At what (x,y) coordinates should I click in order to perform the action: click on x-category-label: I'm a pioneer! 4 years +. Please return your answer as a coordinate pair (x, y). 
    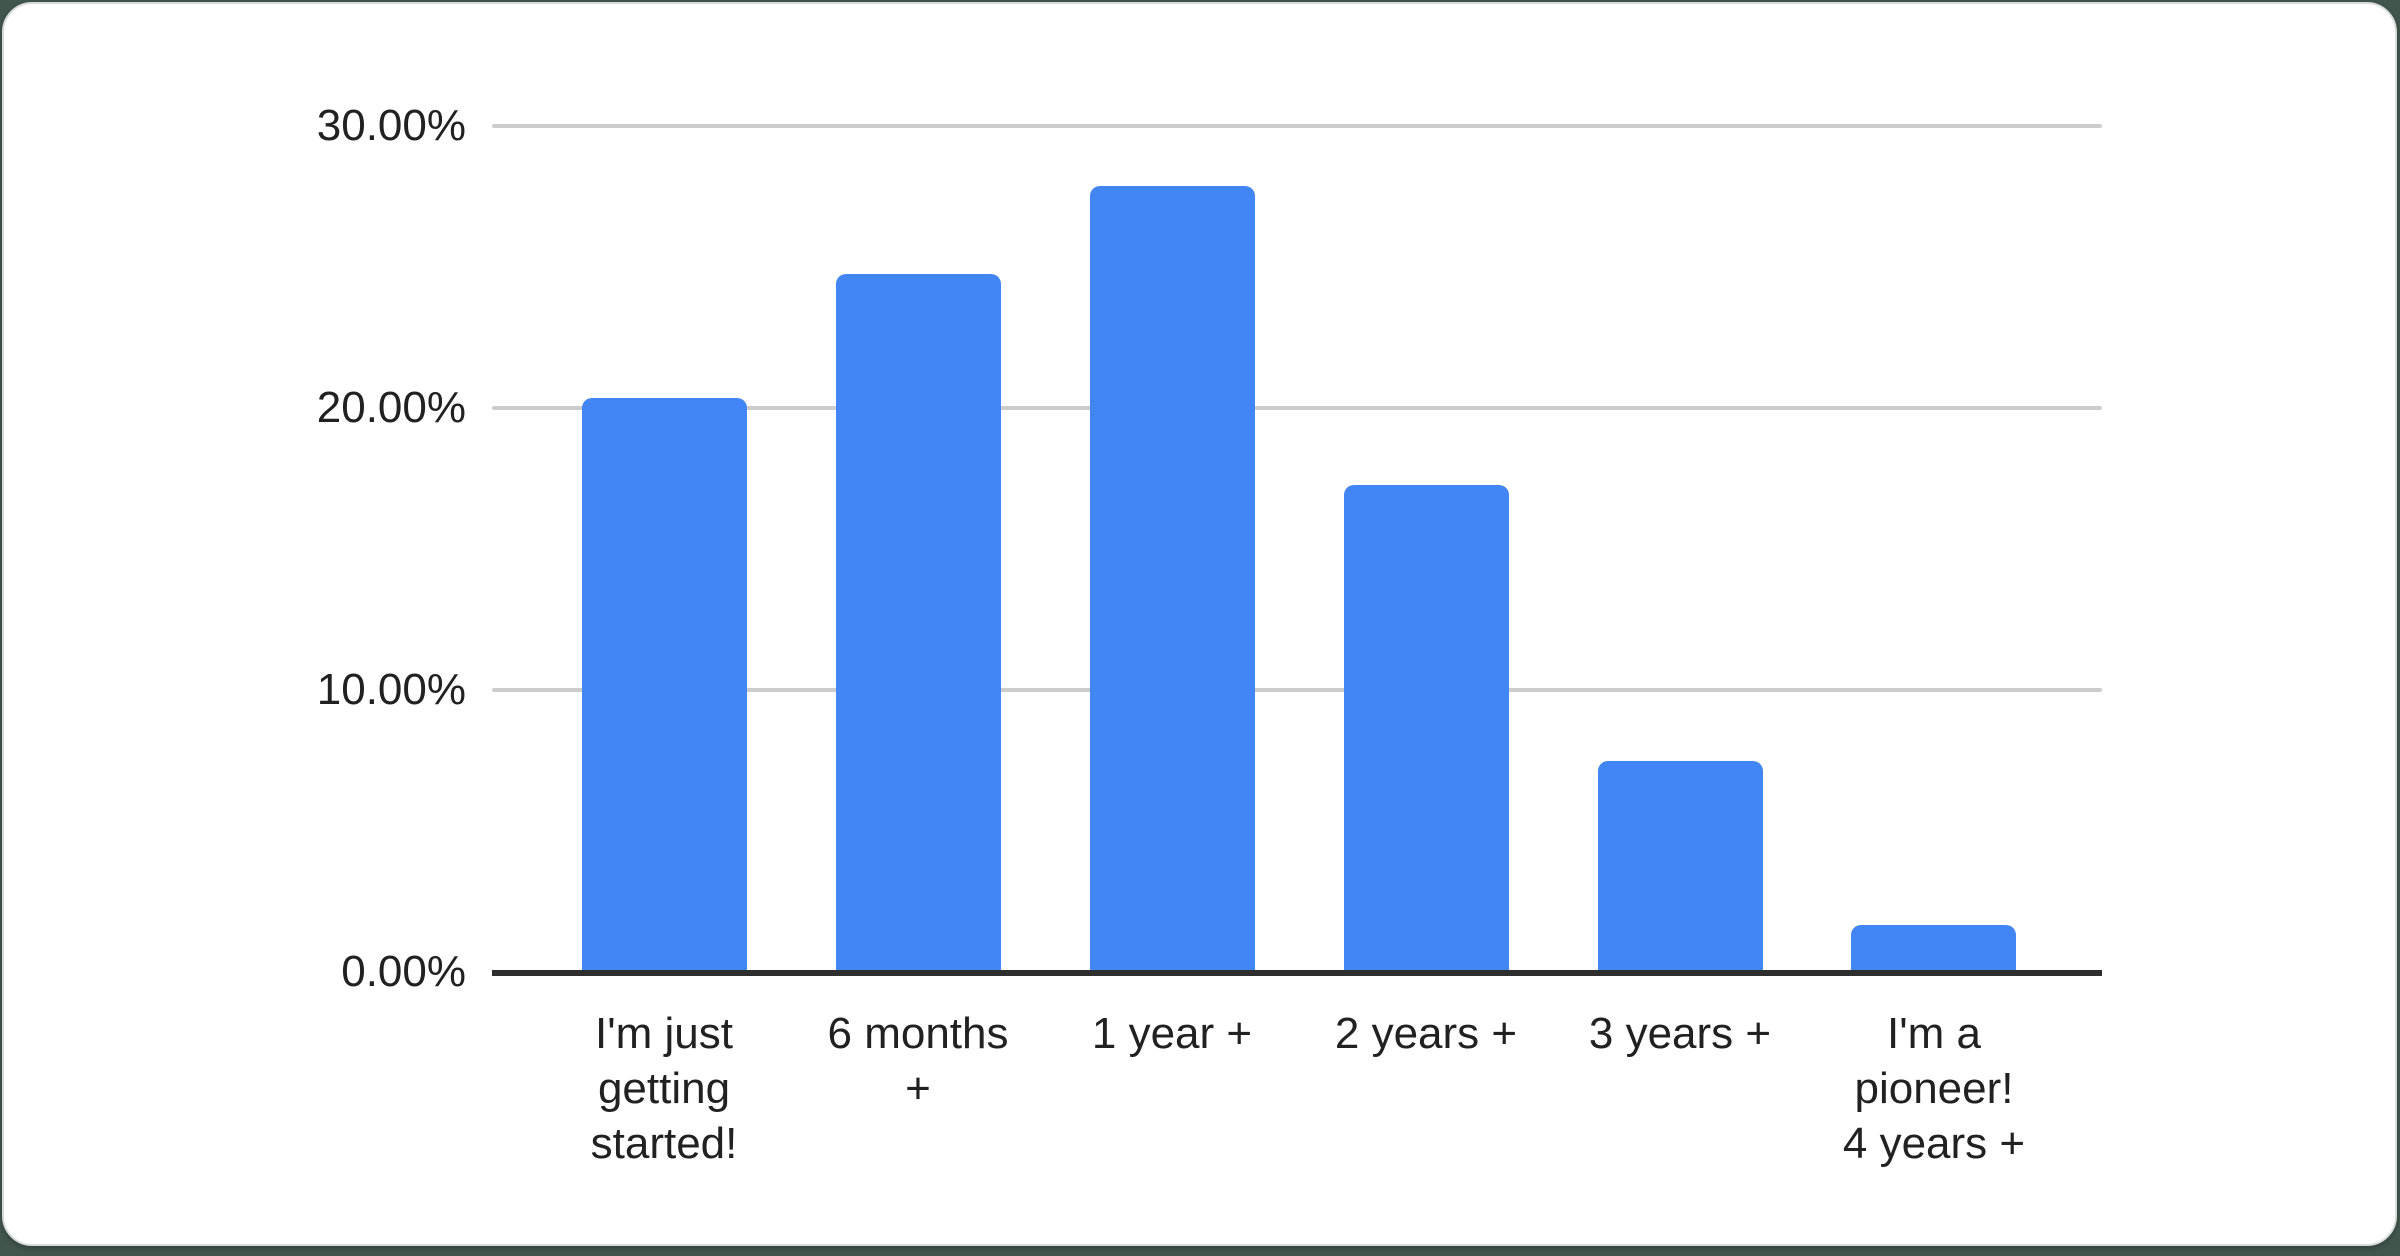
    Looking at the image, I should click on (1934, 1088).